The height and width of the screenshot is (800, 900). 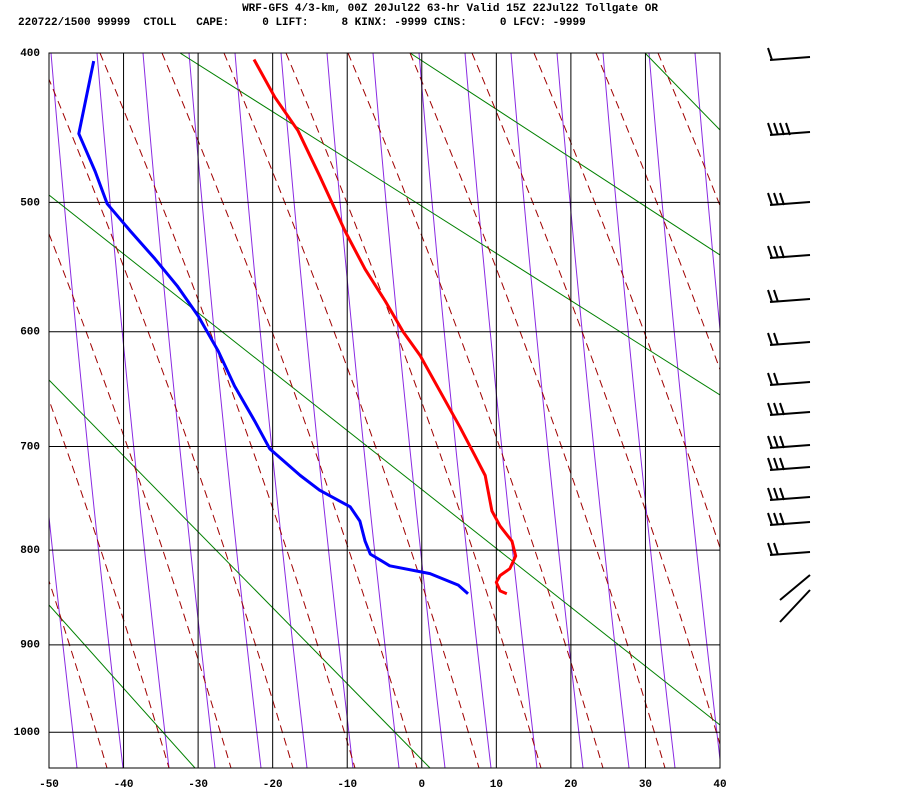 I want to click on x-tick-label: -30, so click(x=198, y=785).